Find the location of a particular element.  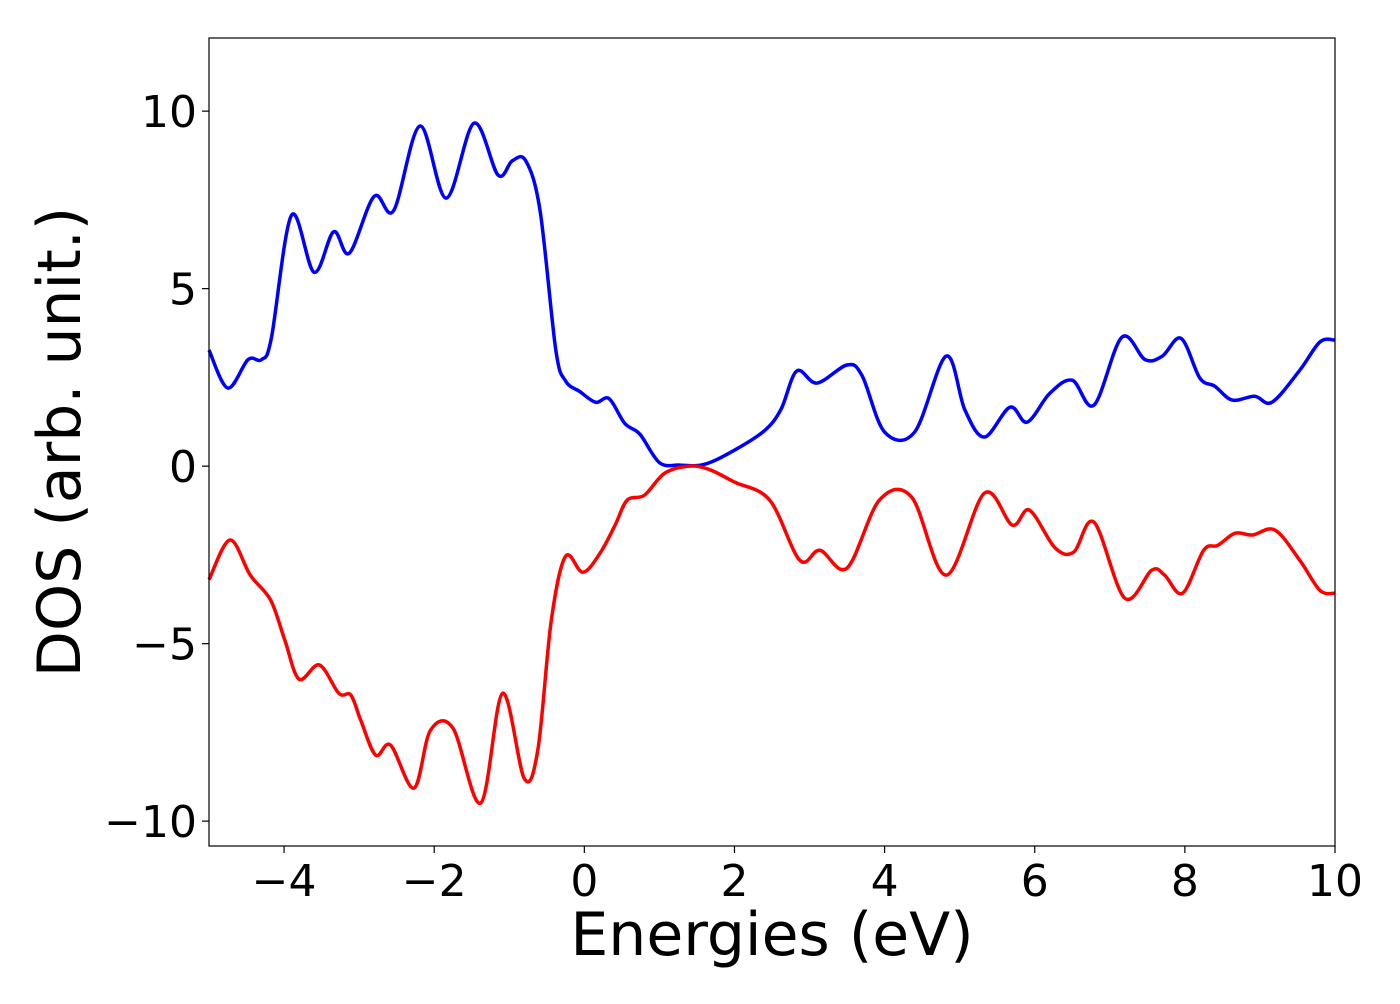

x-axis-label: Energies (eV) is located at coordinates (771, 935).